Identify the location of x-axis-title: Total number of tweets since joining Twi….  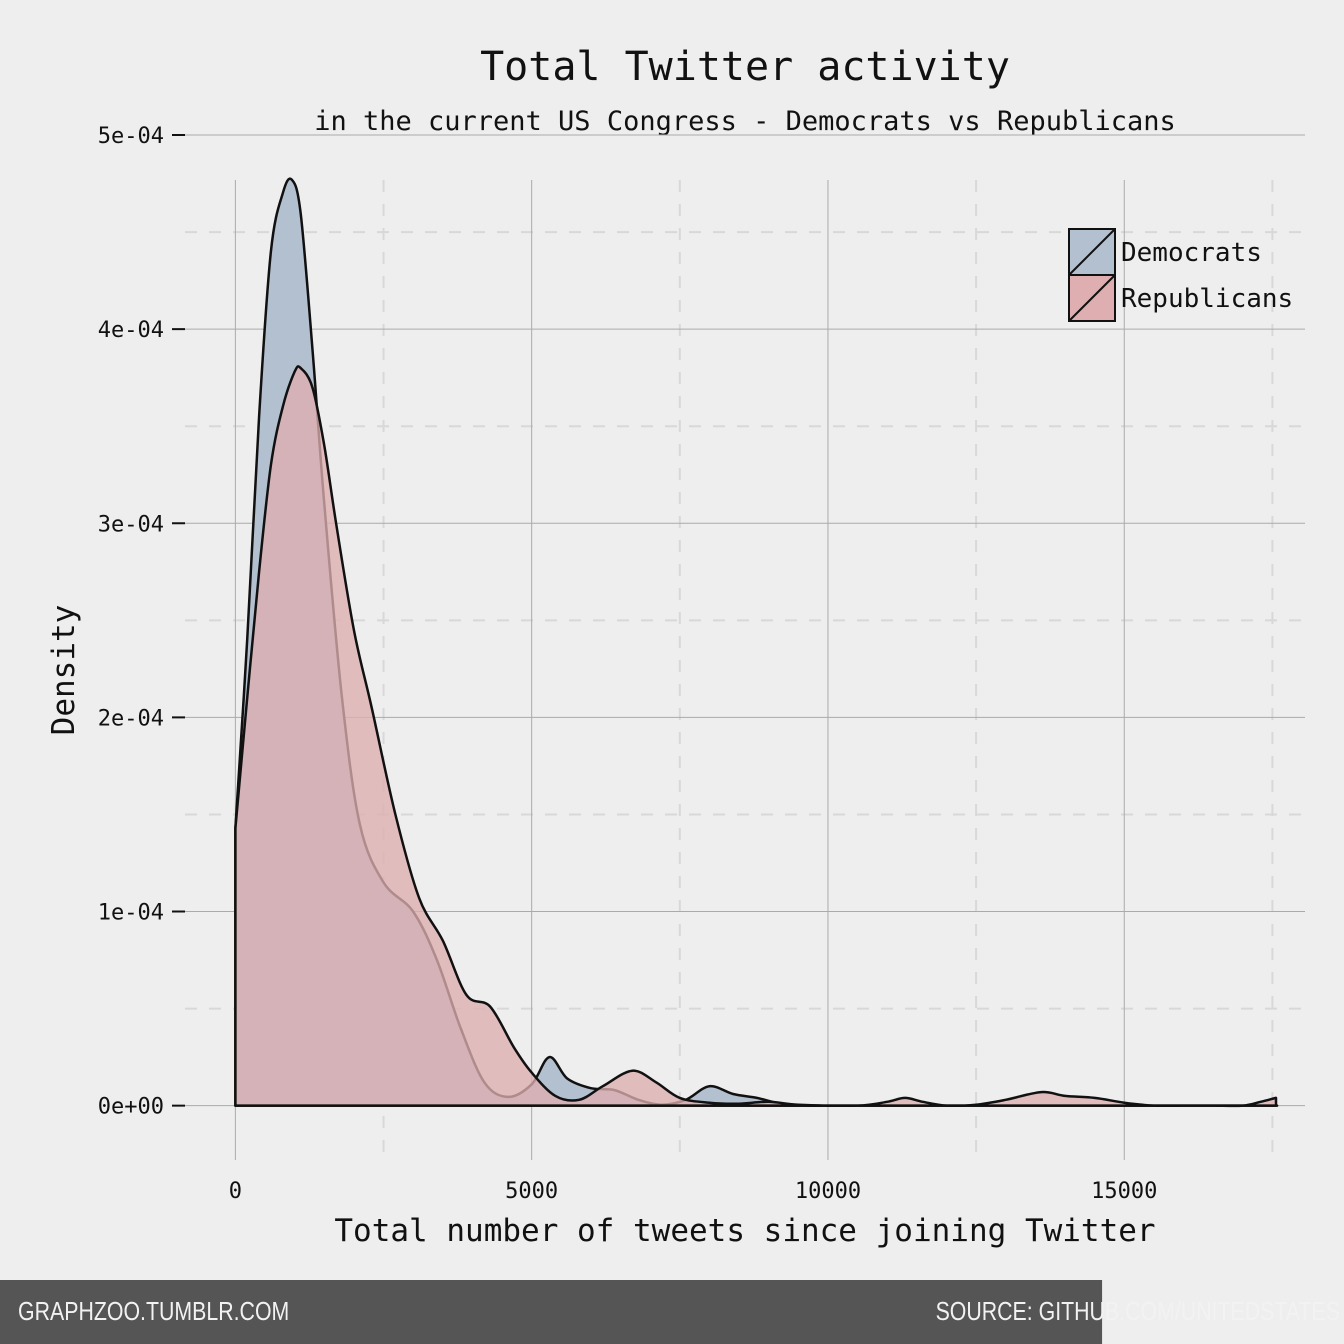
(744, 1231).